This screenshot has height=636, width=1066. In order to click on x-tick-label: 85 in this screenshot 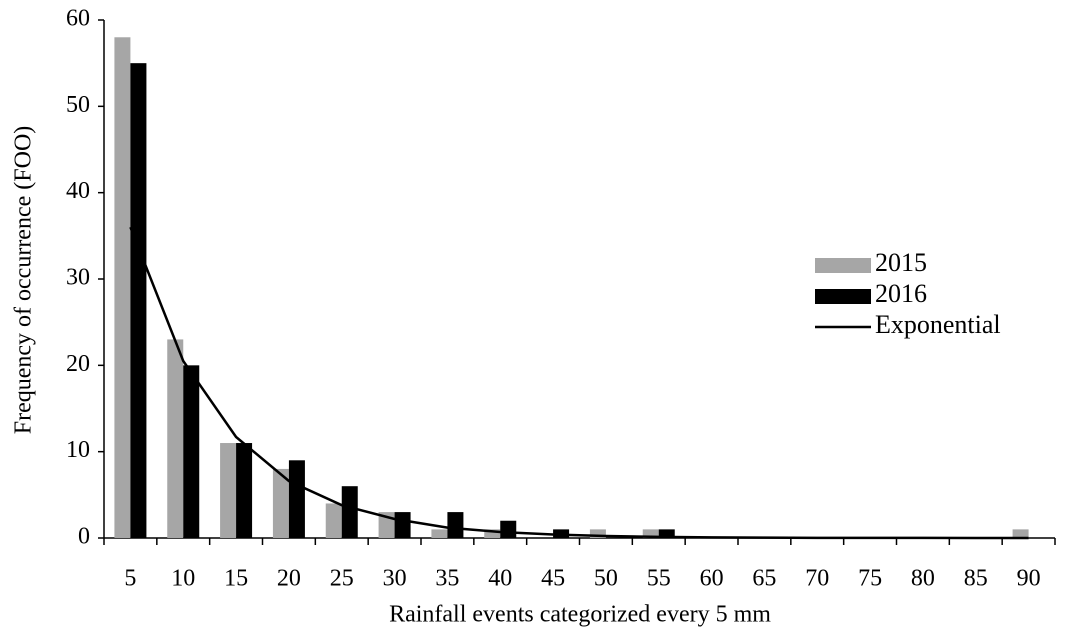, I will do `click(976, 579)`.